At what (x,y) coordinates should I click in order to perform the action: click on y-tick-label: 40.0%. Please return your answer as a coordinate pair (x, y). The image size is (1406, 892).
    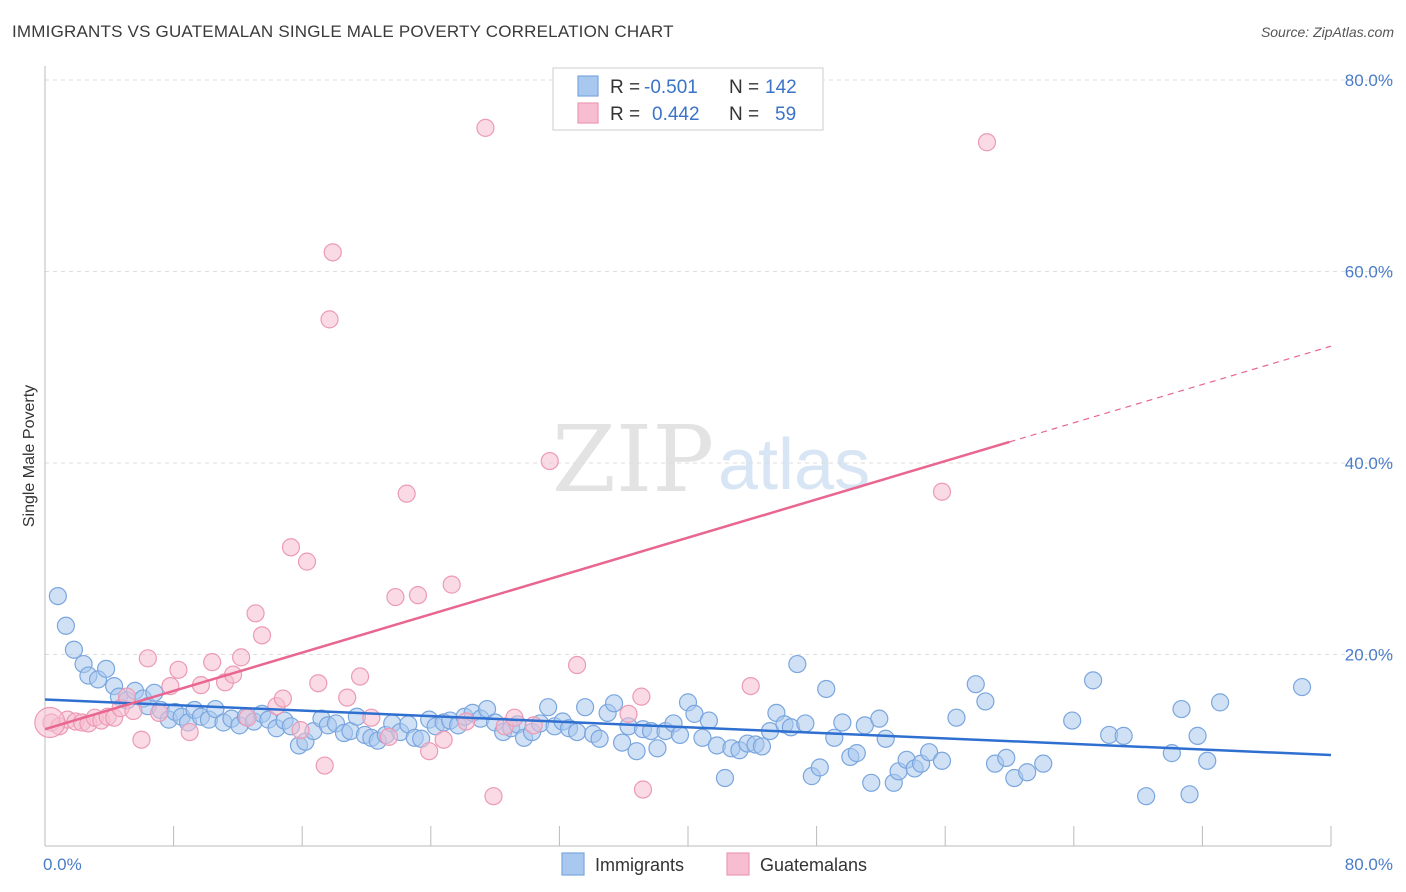
    Looking at the image, I should click on (1369, 463).